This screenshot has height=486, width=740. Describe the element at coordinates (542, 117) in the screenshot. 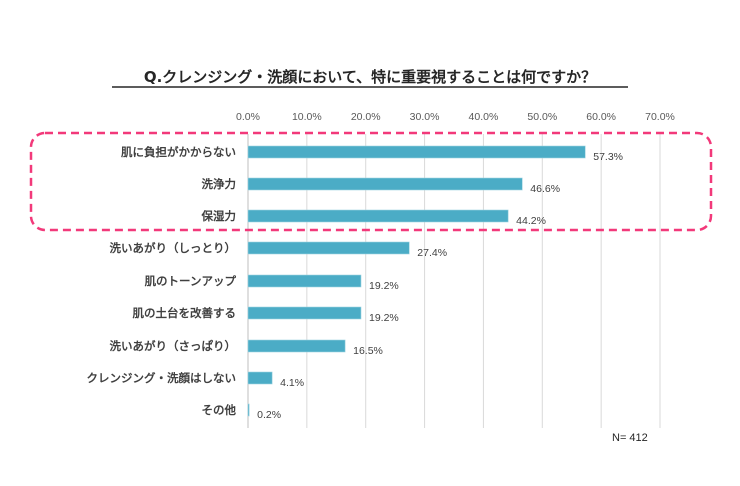

I see `x-tick-label: 50.0%` at that location.